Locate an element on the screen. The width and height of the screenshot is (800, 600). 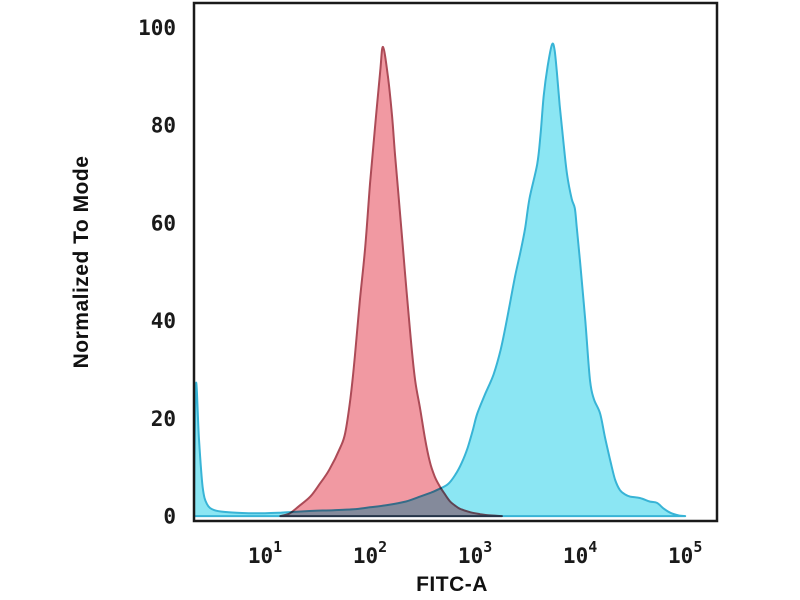
y-tick-label-0: 0 is located at coordinates (169, 517).